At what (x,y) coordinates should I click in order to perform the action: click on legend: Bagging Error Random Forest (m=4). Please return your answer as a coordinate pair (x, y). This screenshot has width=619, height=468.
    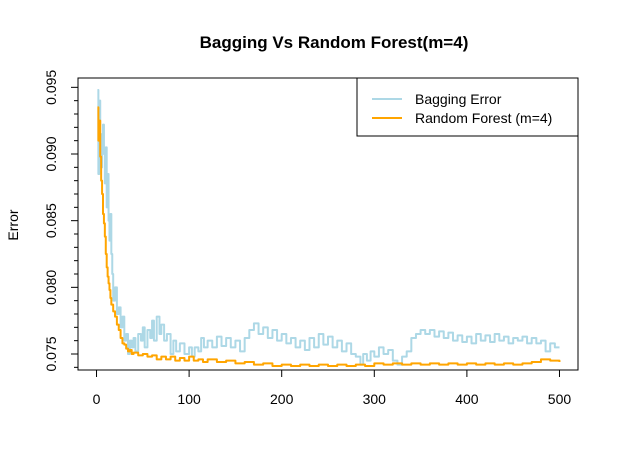
    Looking at the image, I should click on (467, 107).